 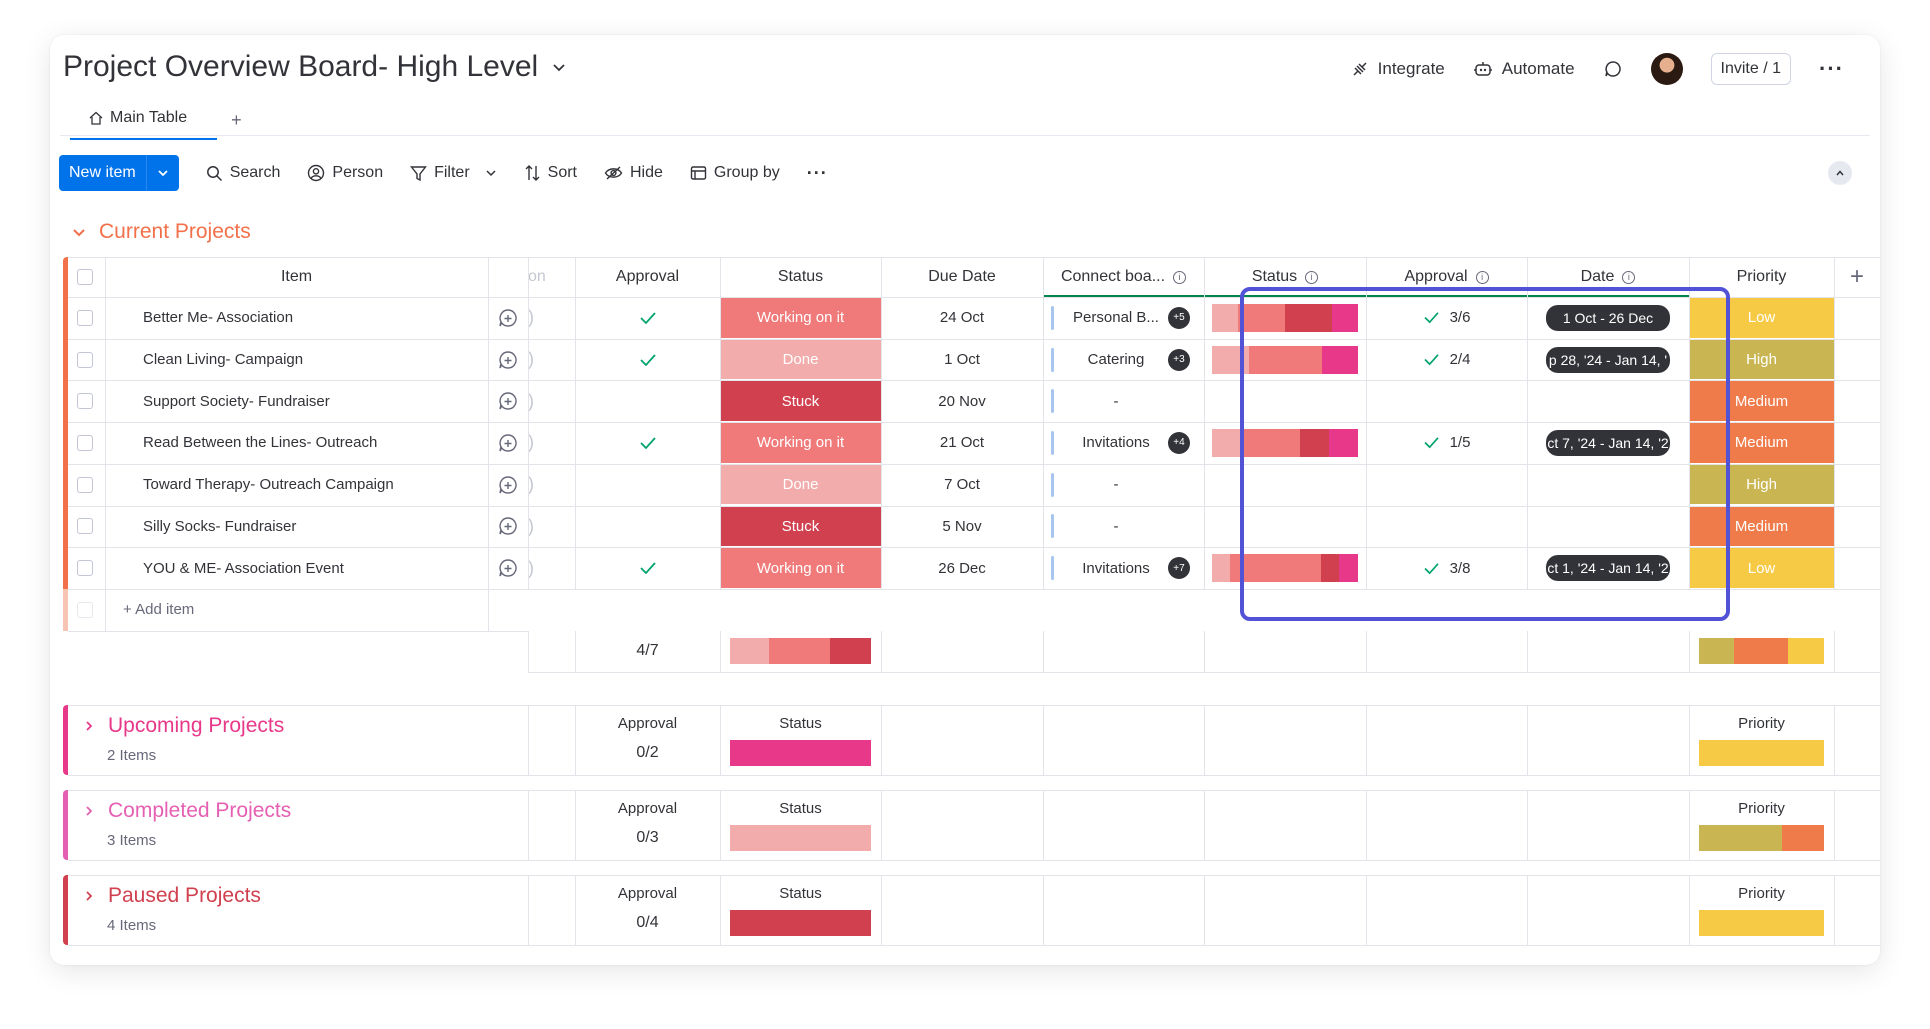 I want to click on filter-button: Filter, so click(x=453, y=173).